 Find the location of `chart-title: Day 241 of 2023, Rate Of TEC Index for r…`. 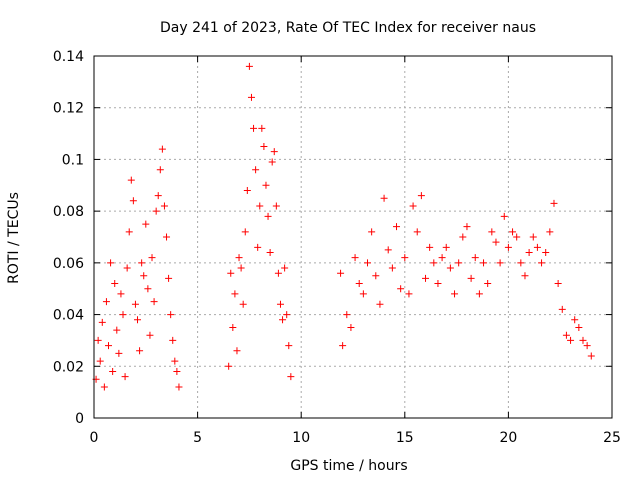

chart-title: Day 241 of 2023, Rate Of TEC Index for r… is located at coordinates (348, 28).